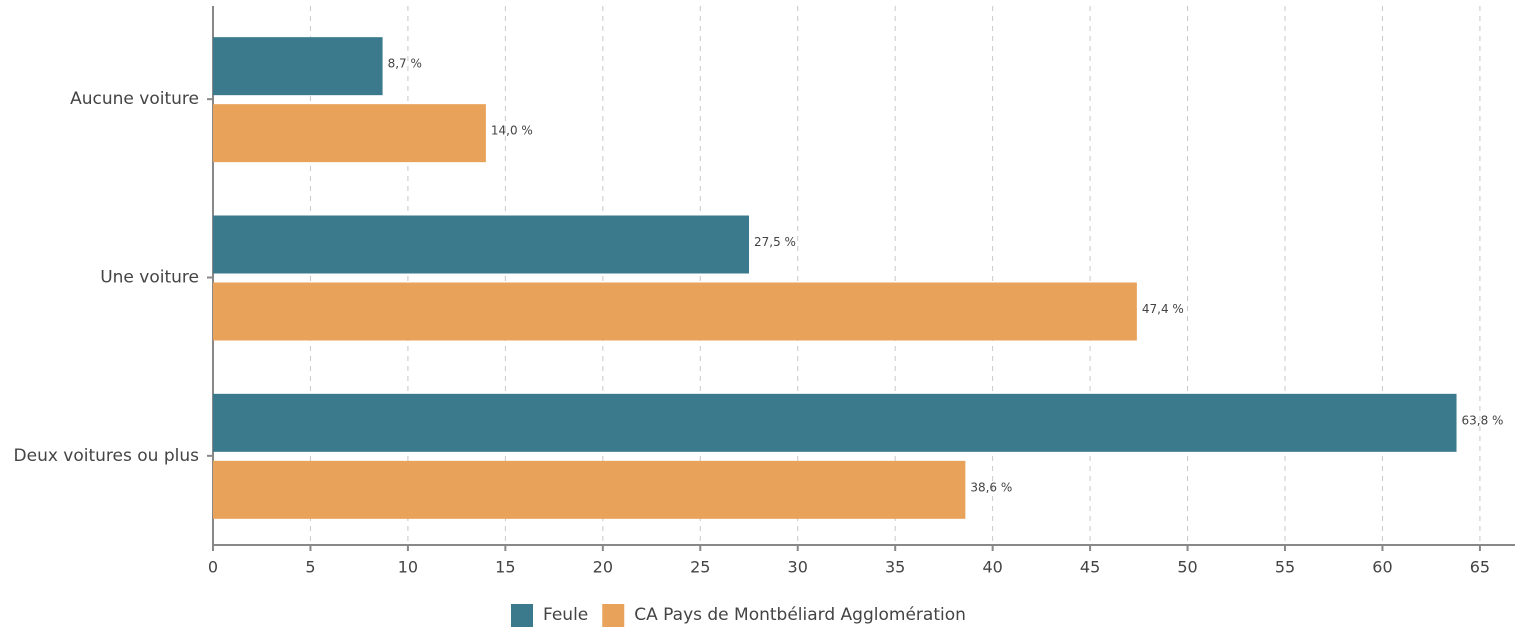  Describe the element at coordinates (565, 615) in the screenshot. I see `legend-label: Feule` at that location.